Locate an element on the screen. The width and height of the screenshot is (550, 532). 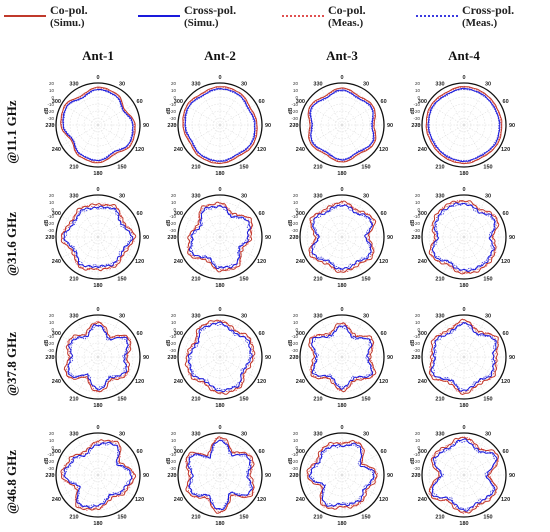
grid-ring is located at coordinates (220, 475).